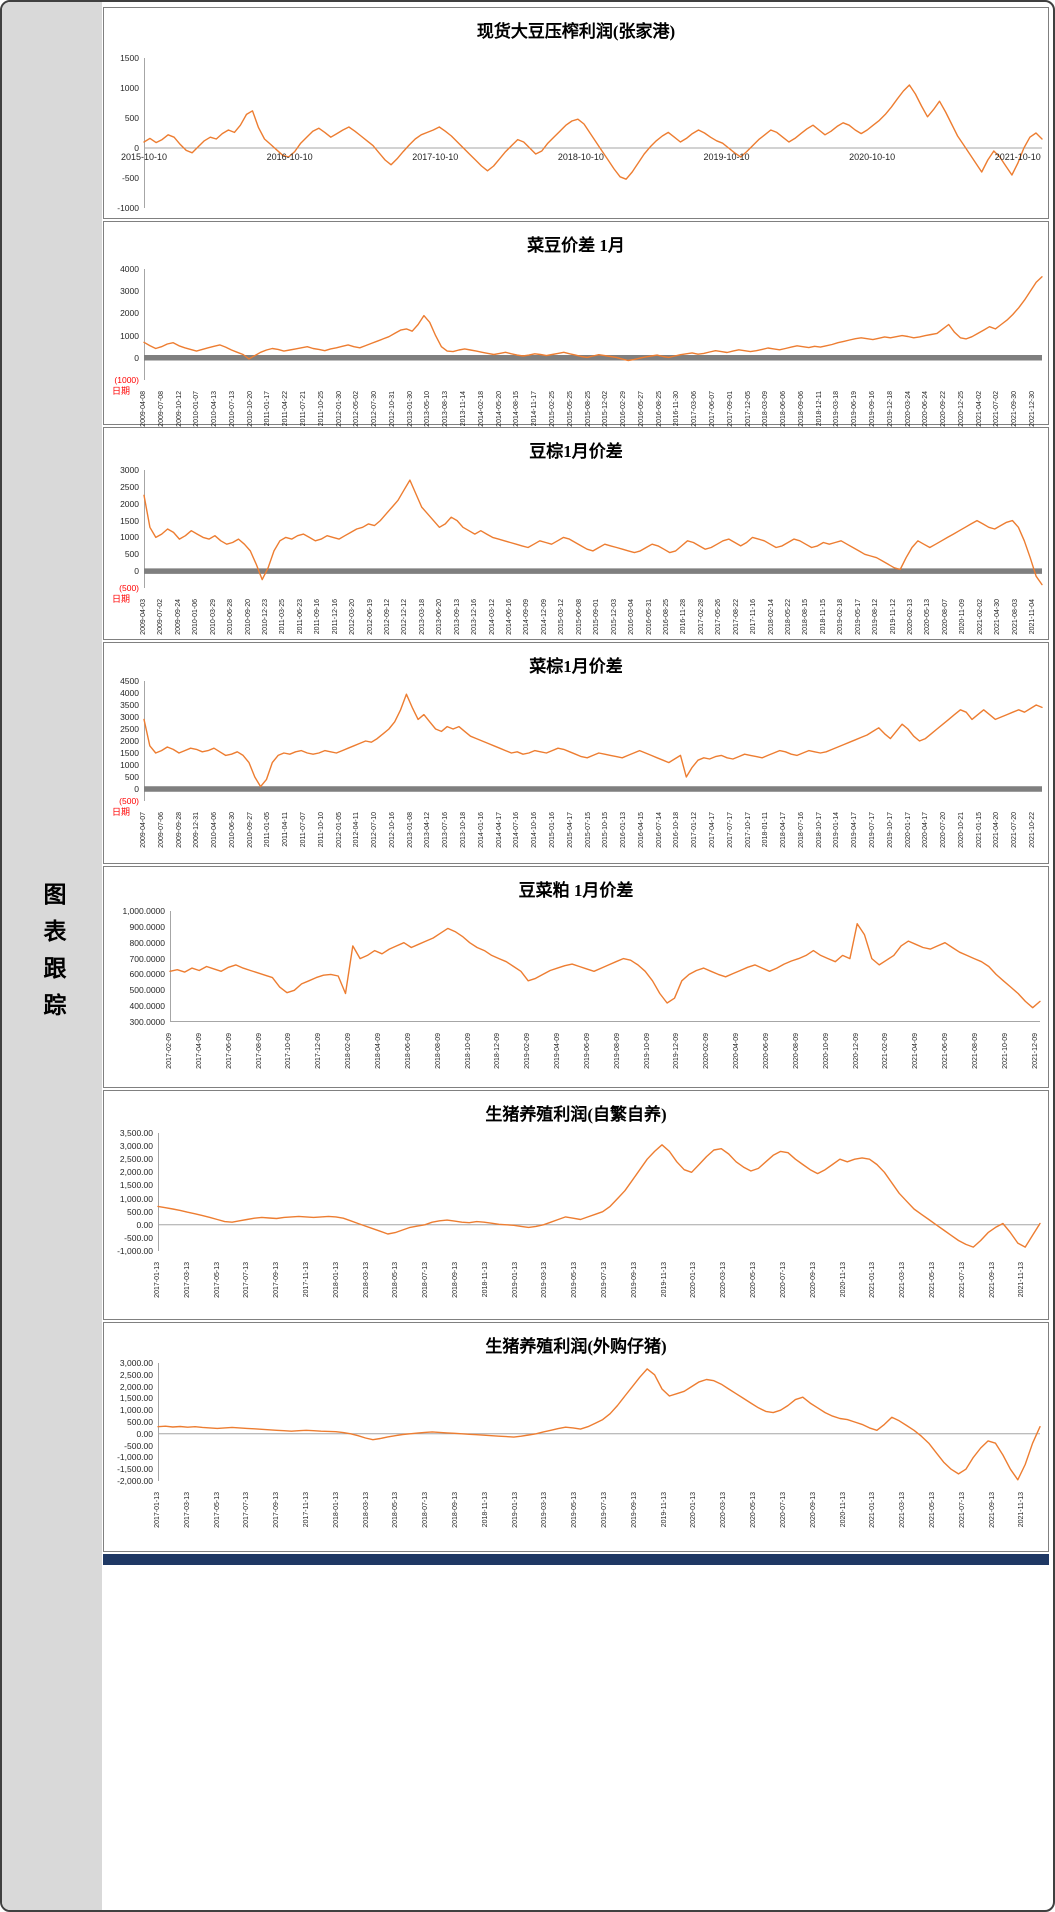 This screenshot has height=1912, width=1055. Describe the element at coordinates (135, 1469) in the screenshot. I see `y-tick-label: -1,500.00` at that location.